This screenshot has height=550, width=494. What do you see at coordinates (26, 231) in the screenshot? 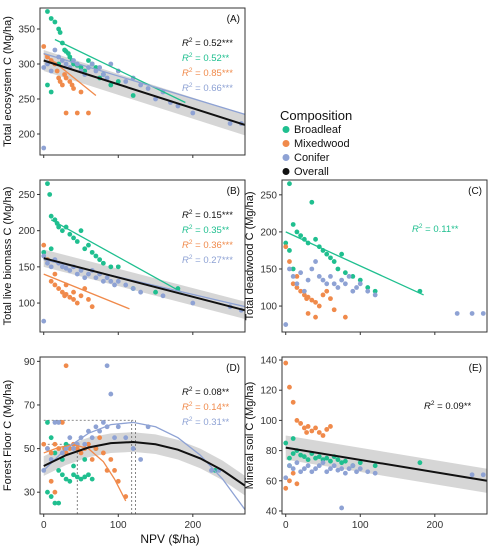
I see `panel-b-ytick-label-2: 200` at bounding box center [26, 231].